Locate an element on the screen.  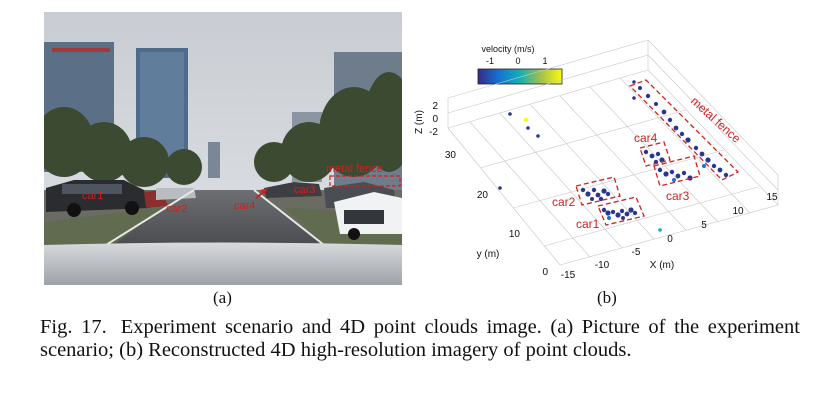
plot-car3-label: car3 is located at coordinates (678, 196).